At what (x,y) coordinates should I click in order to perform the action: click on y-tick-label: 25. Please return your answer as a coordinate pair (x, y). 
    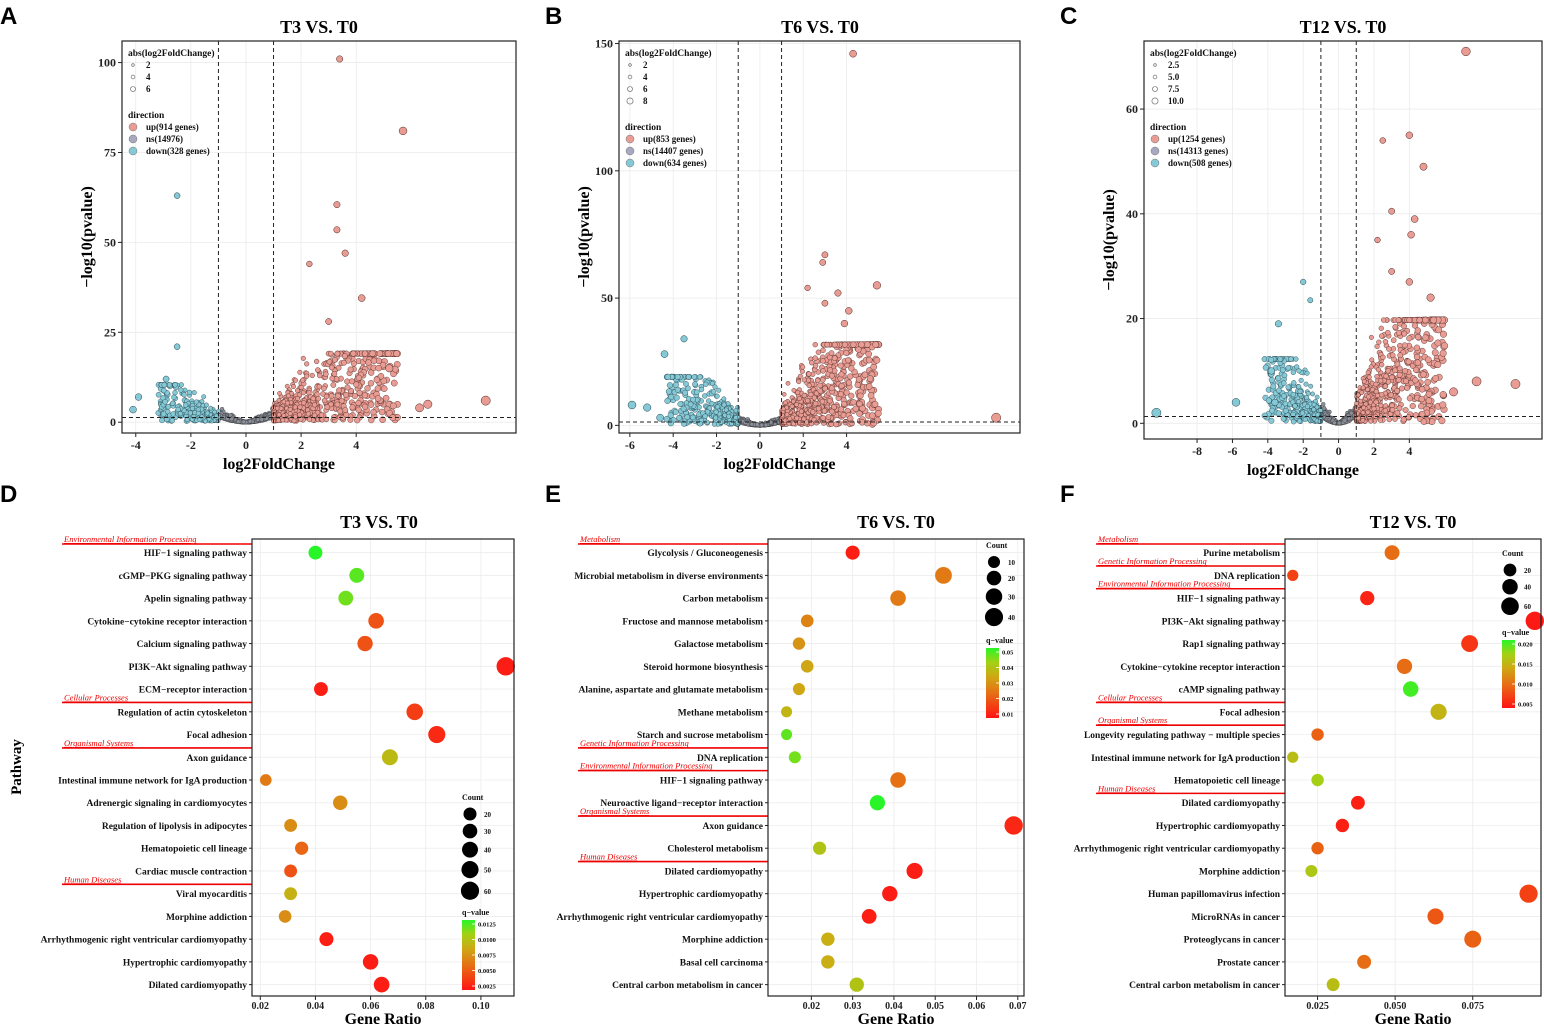
    Looking at the image, I should click on (110, 332).